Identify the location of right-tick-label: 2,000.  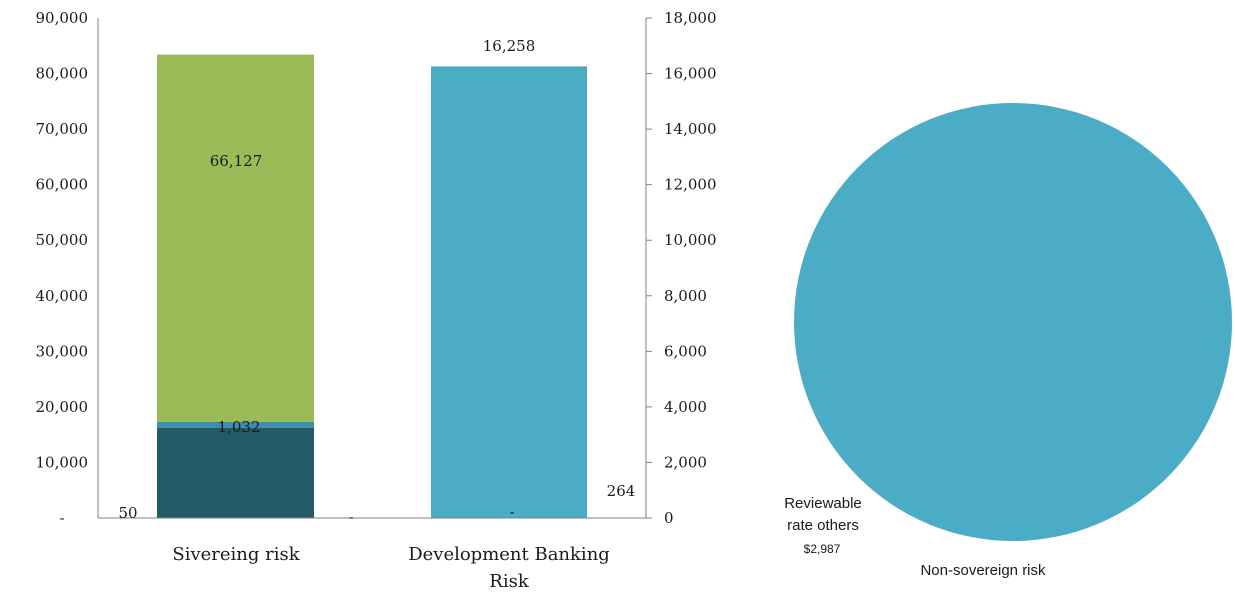
(685, 462).